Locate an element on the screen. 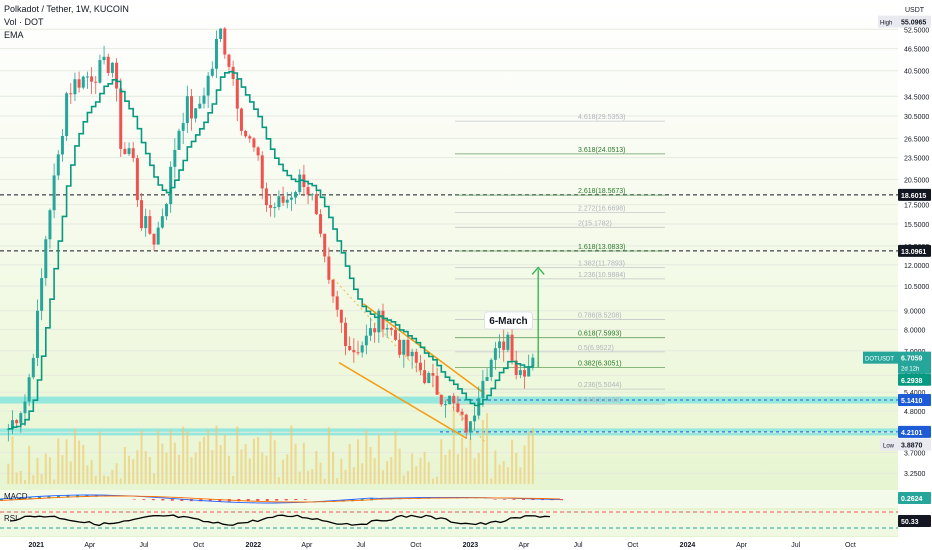 Image resolution: width=932 pixels, height=550 pixels. time-axis-tick: 2022 is located at coordinates (254, 545).